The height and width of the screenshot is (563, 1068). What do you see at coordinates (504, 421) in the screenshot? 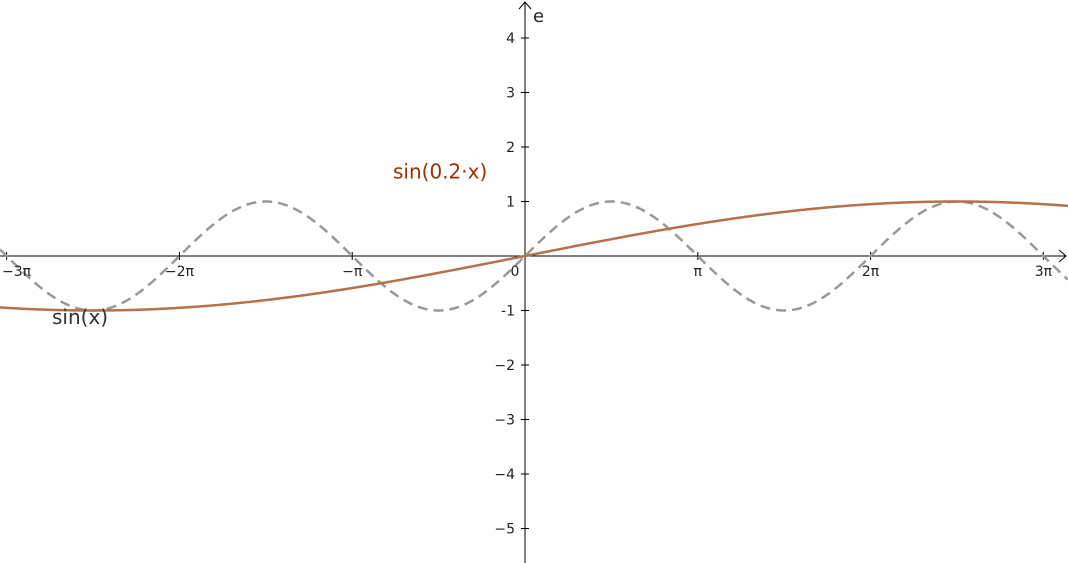
I see `y-tick-label: −3` at bounding box center [504, 421].